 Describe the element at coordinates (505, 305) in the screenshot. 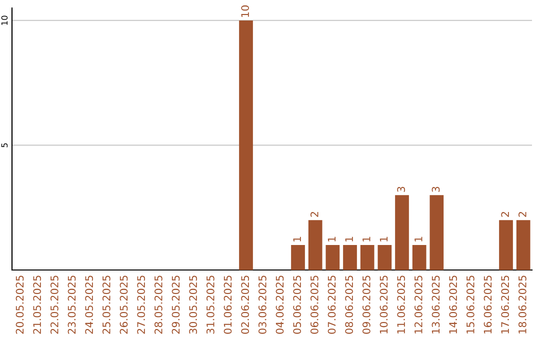

I see `x-tick-label: 17.06.2025` at that location.